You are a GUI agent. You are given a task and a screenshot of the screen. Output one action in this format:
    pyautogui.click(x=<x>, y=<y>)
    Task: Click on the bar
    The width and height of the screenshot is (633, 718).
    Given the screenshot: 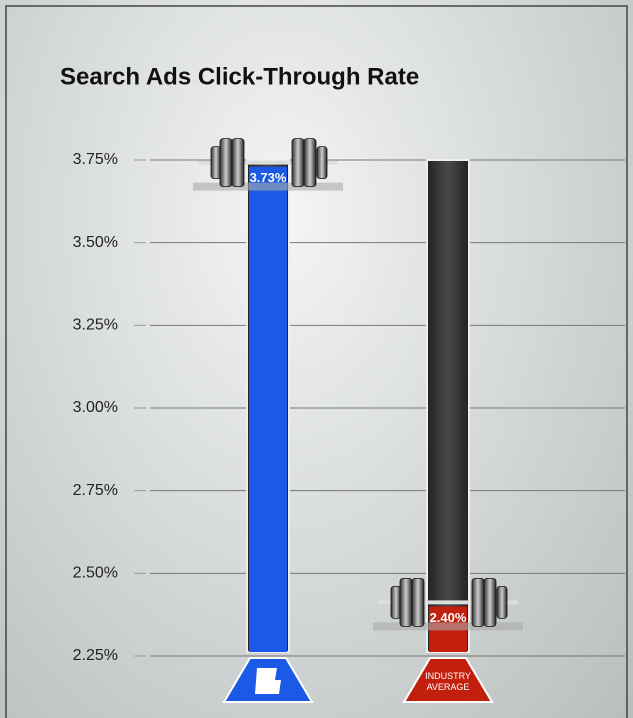 What is the action you would take?
    pyautogui.click(x=268, y=409)
    